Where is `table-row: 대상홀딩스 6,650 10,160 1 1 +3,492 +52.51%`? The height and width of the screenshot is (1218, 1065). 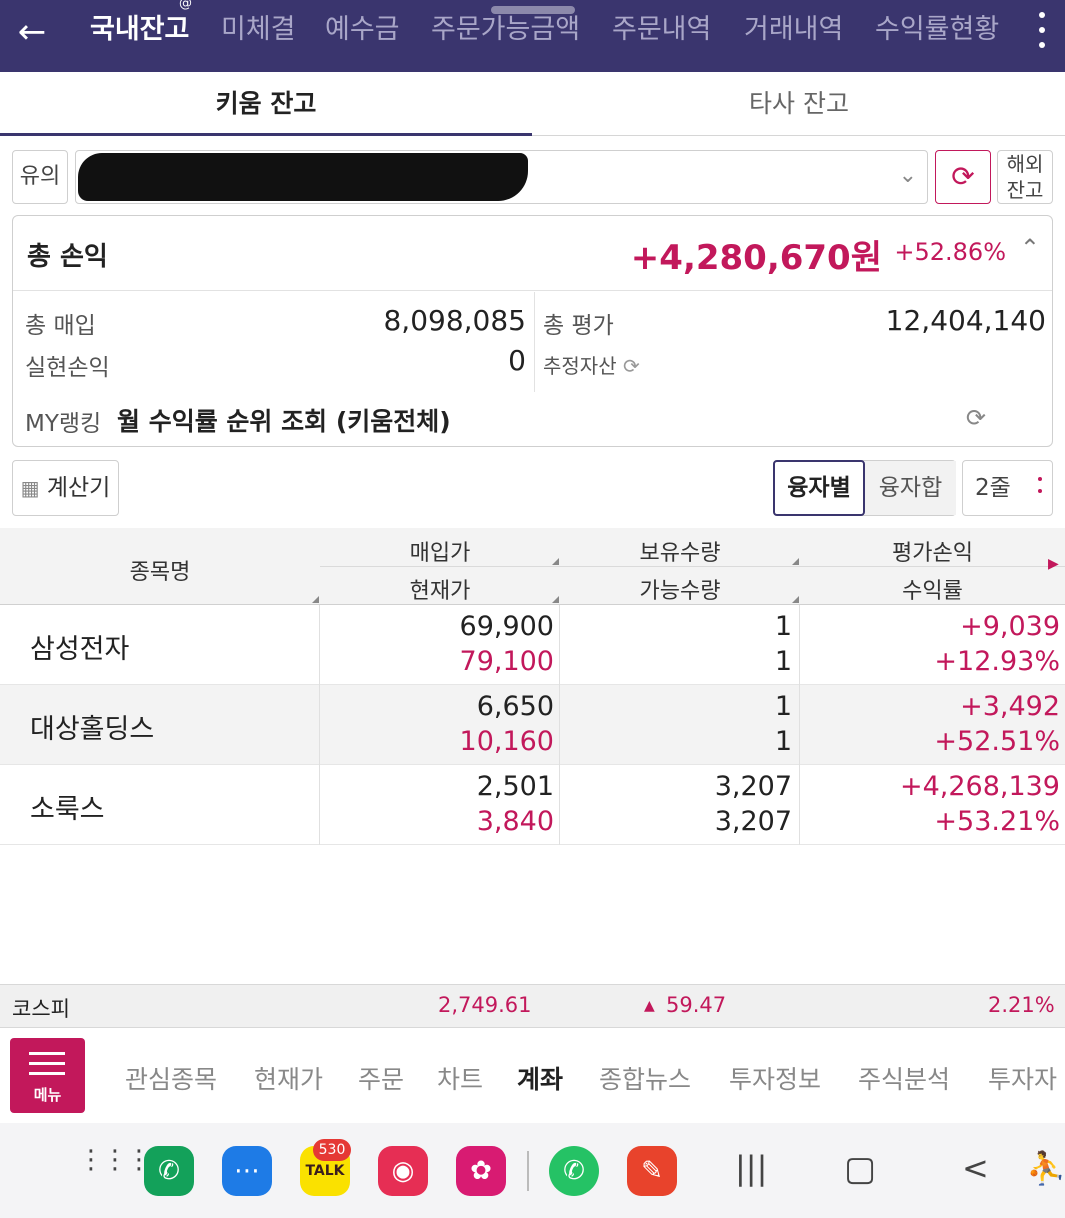 table-row: 대상홀딩스 6,650 10,160 1 1 +3,492 +52.51% is located at coordinates (532, 725).